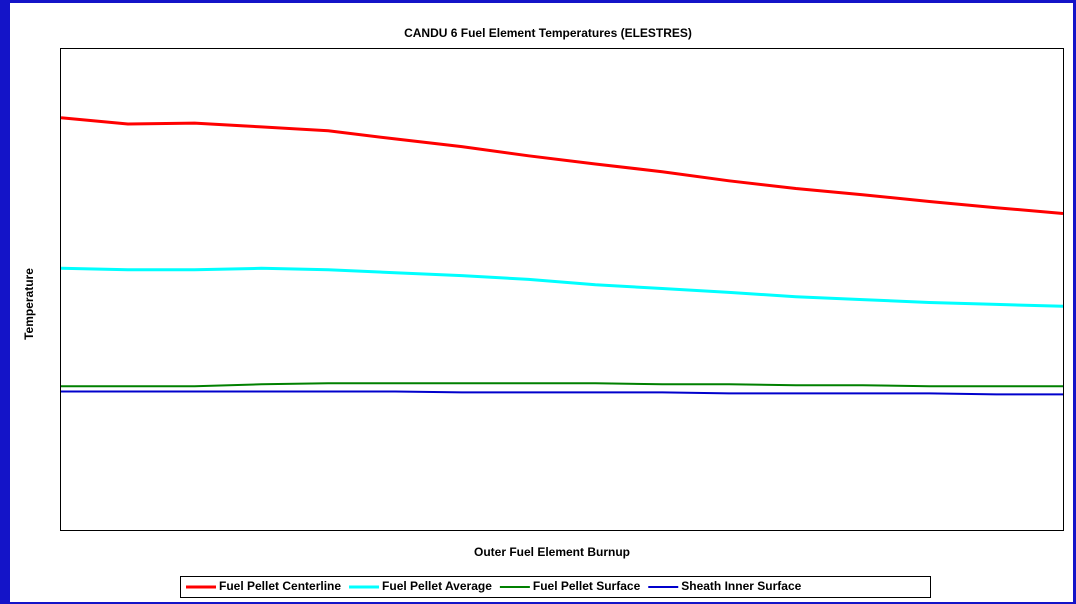 The height and width of the screenshot is (604, 1076). What do you see at coordinates (29, 304) in the screenshot?
I see `y-axis-label: Temperature` at bounding box center [29, 304].